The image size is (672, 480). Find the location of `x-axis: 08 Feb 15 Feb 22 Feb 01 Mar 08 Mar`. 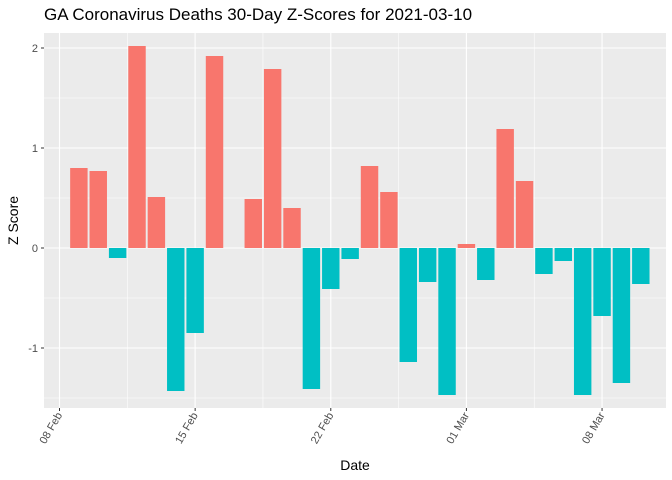

x-axis: 08 Feb 15 Feb 22 Feb 01 Mar 08 Mar is located at coordinates (323, 427).